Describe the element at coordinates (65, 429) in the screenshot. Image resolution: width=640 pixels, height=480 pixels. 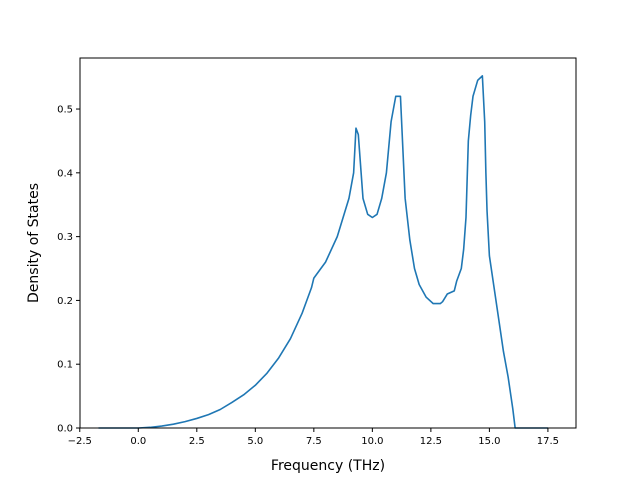
I see `y-tick-label: 0.0` at that location.